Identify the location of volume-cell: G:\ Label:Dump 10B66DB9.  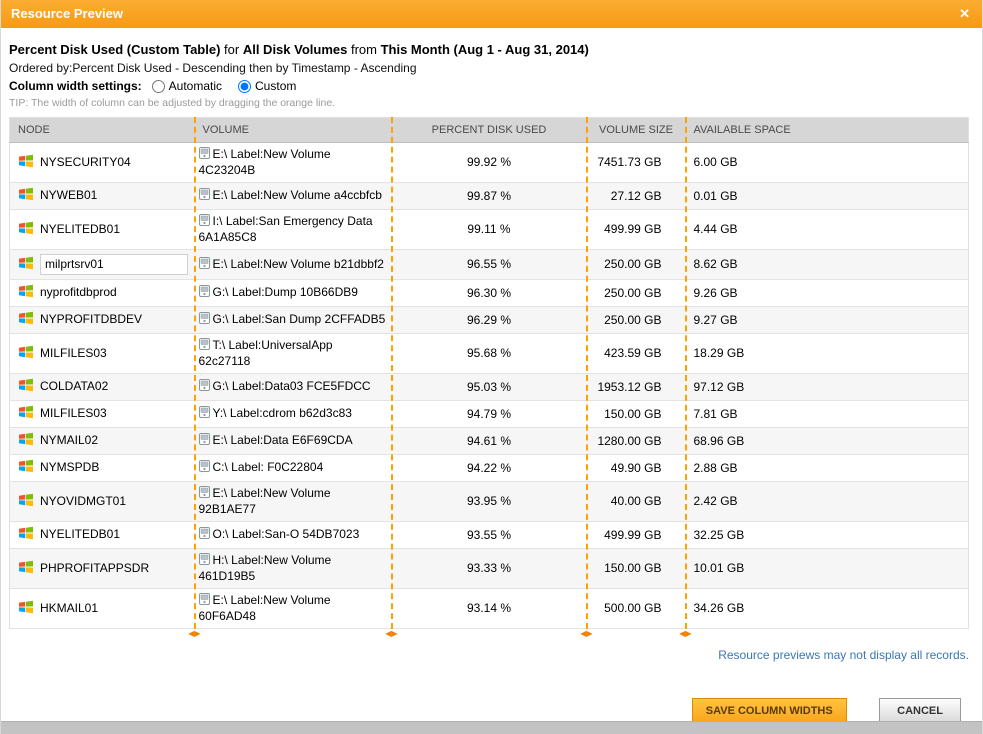
(293, 293).